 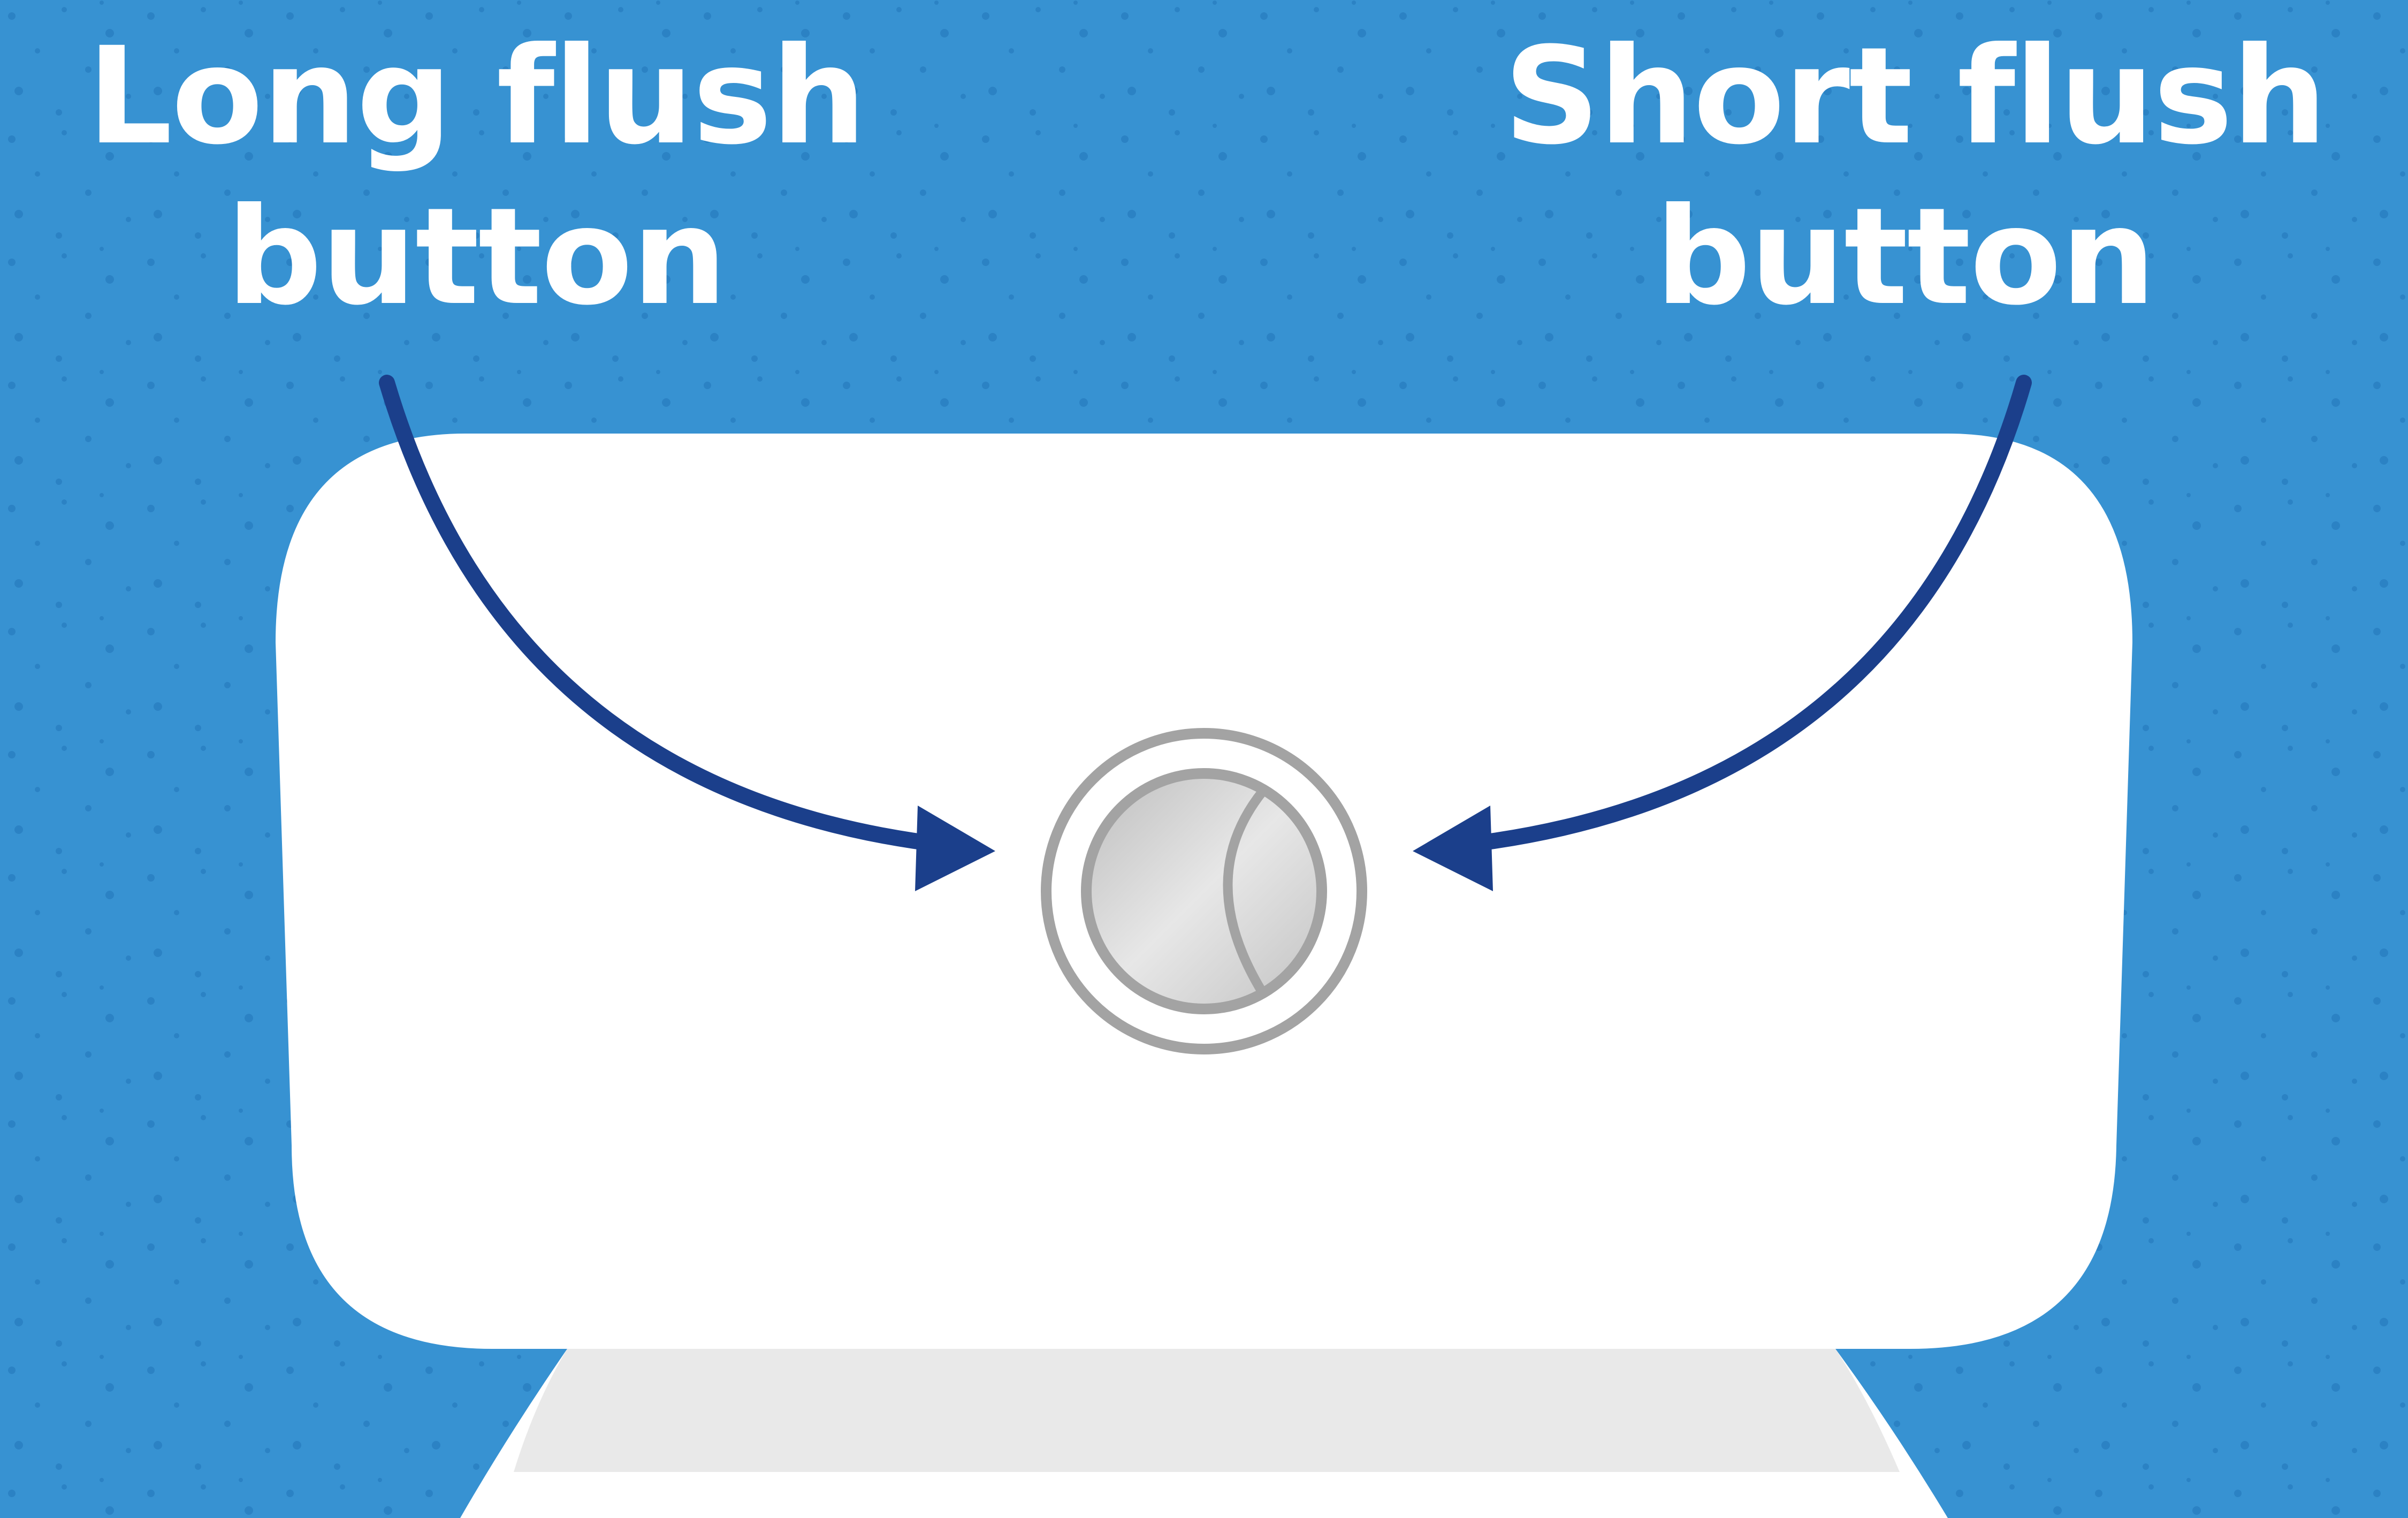 I want to click on long-flush-label-line2: button, so click(x=476, y=257).